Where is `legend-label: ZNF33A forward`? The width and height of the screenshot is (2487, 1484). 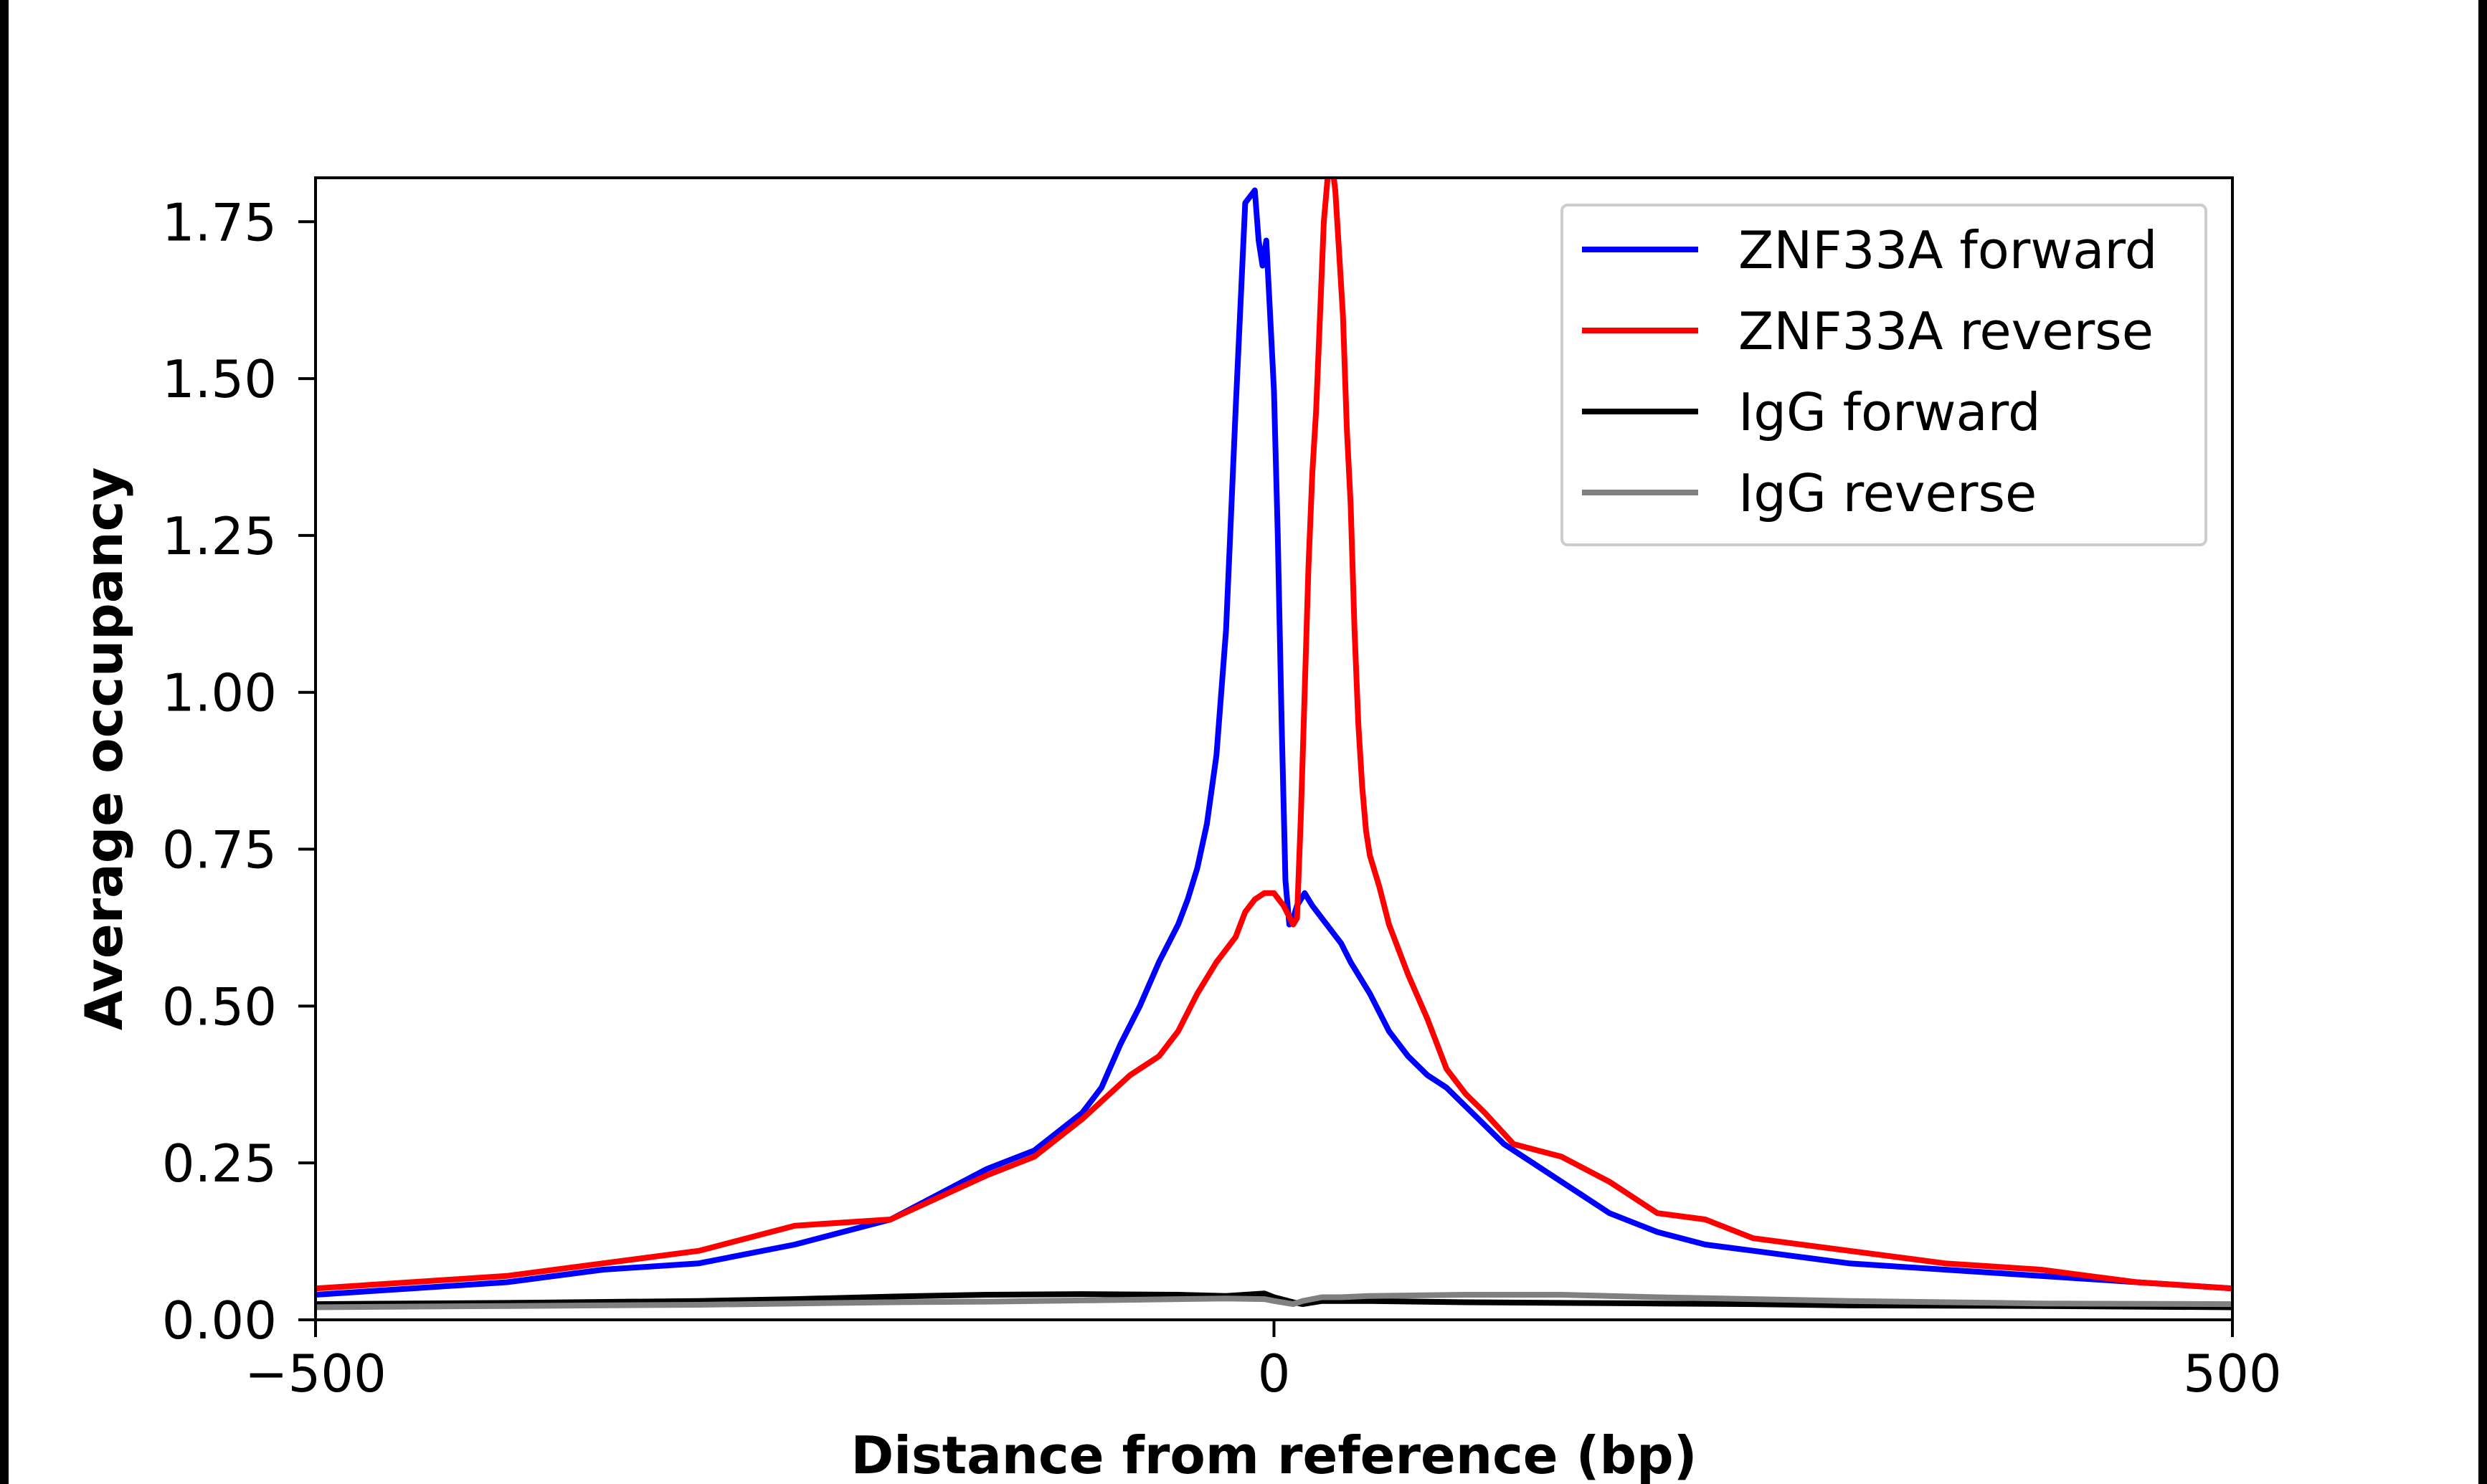 legend-label: ZNF33A forward is located at coordinates (1948, 250).